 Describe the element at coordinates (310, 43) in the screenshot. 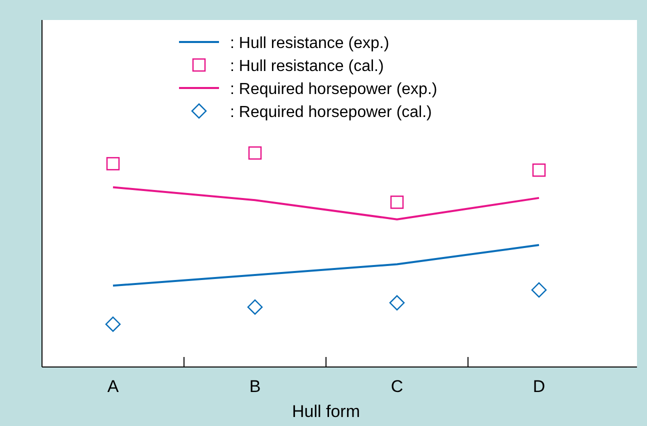

I see `legend-label: : Hull resistance (exp.)` at that location.